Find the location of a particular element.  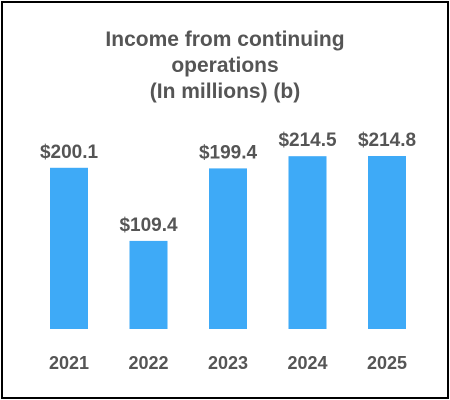

data-label-2021: $200.1 is located at coordinates (69, 152).